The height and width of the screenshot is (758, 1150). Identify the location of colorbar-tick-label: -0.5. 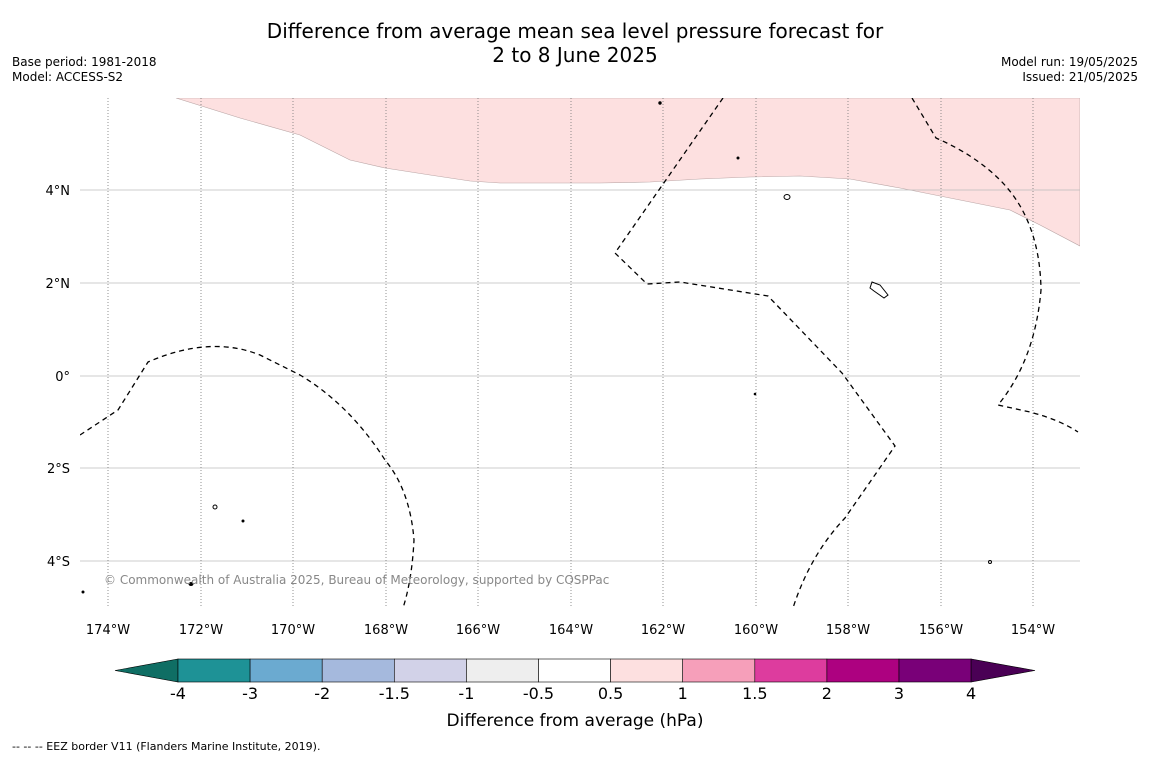
(538, 693).